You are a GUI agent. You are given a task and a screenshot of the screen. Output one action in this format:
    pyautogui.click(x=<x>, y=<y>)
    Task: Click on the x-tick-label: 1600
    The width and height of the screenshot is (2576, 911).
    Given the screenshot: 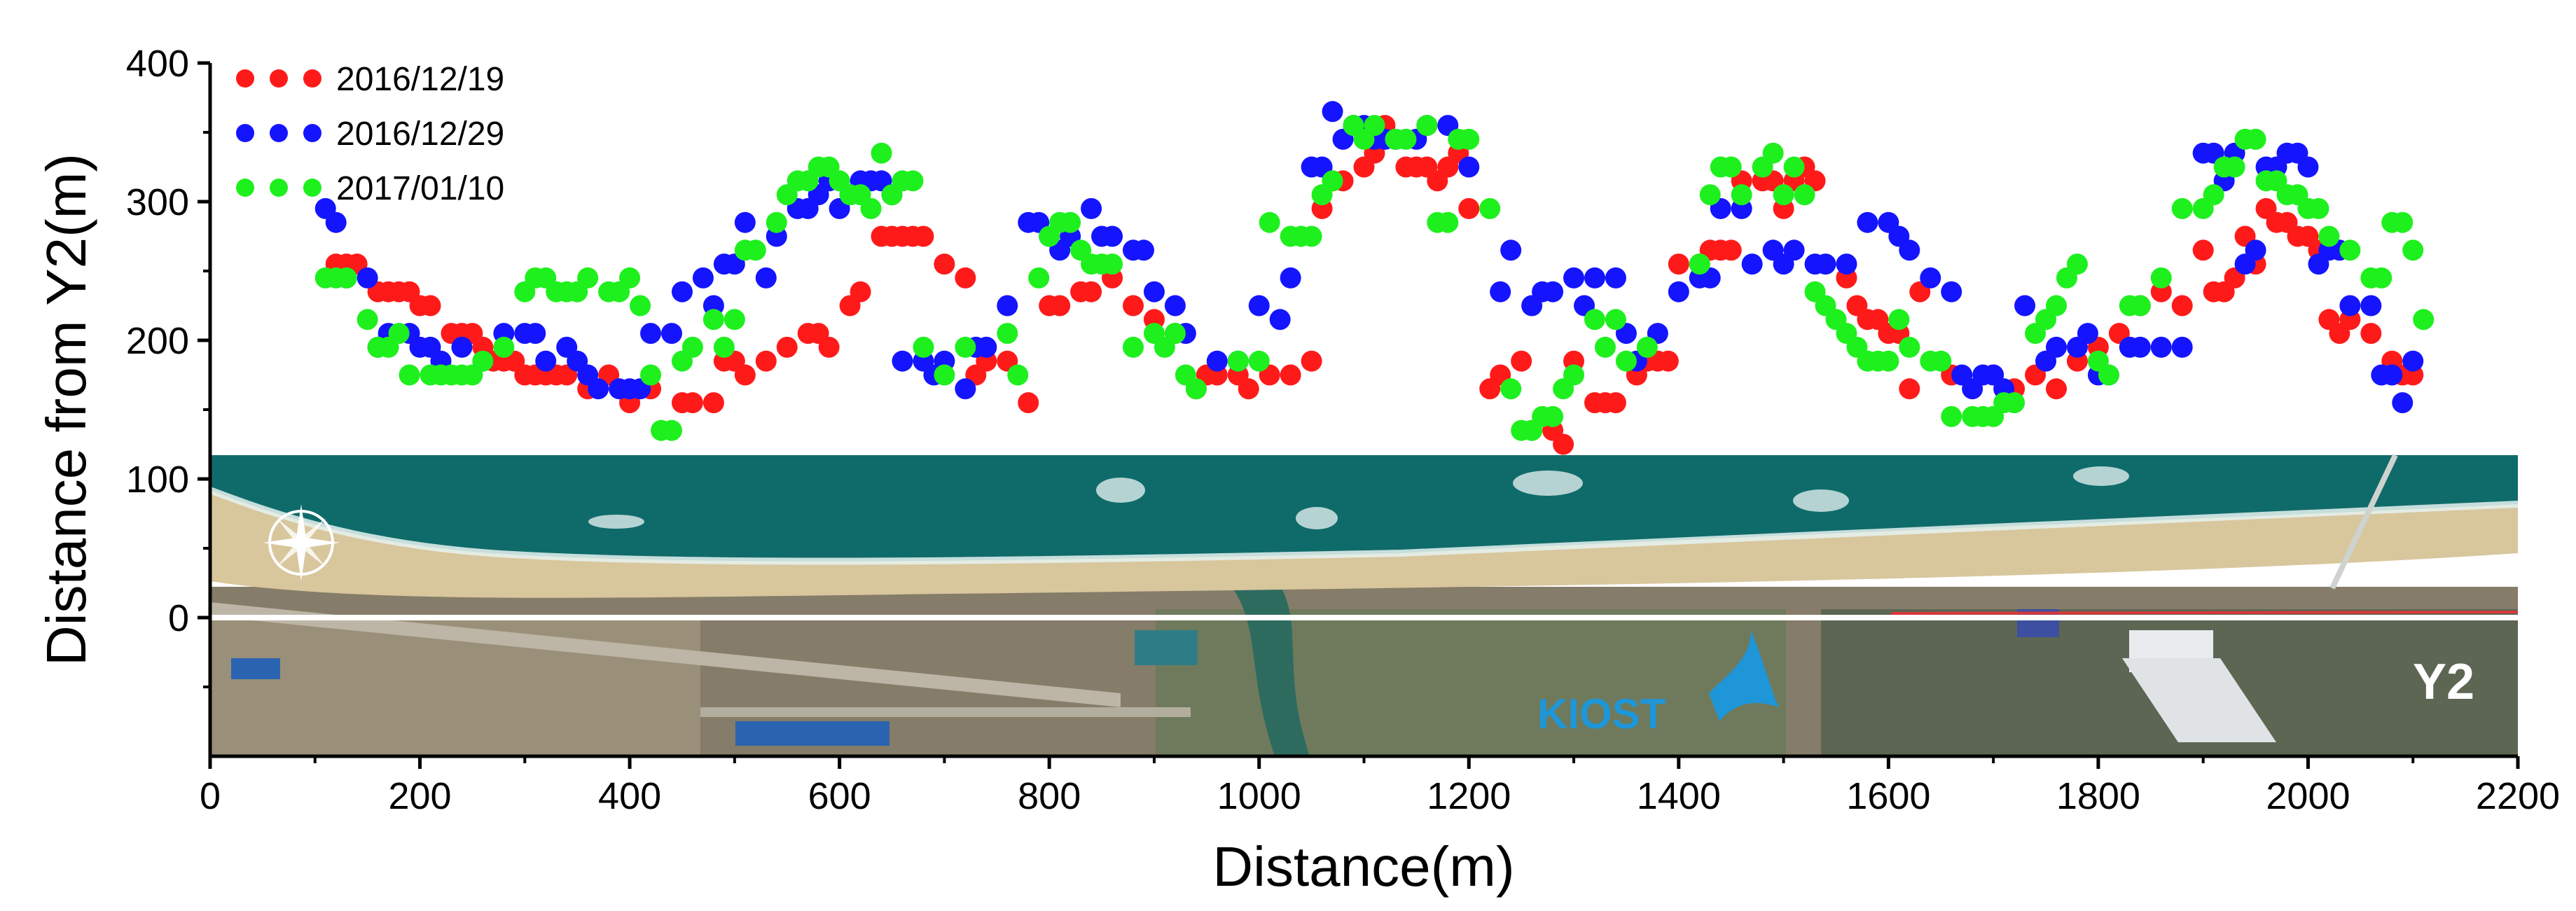 What is the action you would take?
    pyautogui.click(x=1888, y=796)
    